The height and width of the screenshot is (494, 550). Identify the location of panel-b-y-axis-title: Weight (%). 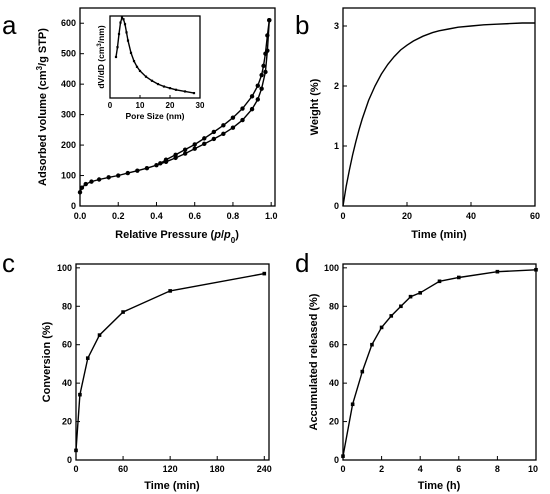
(315, 106).